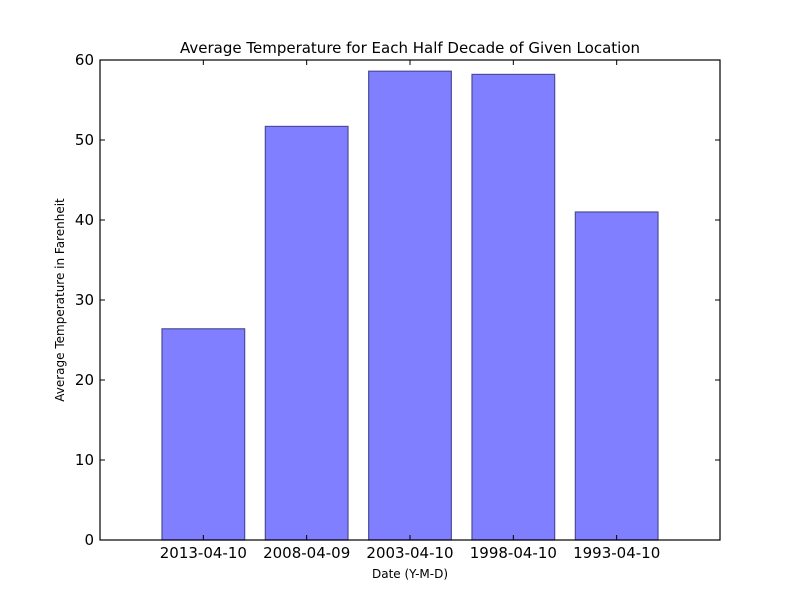 The width and height of the screenshot is (800, 600). What do you see at coordinates (84, 380) in the screenshot?
I see `y-tick-label: 20` at bounding box center [84, 380].